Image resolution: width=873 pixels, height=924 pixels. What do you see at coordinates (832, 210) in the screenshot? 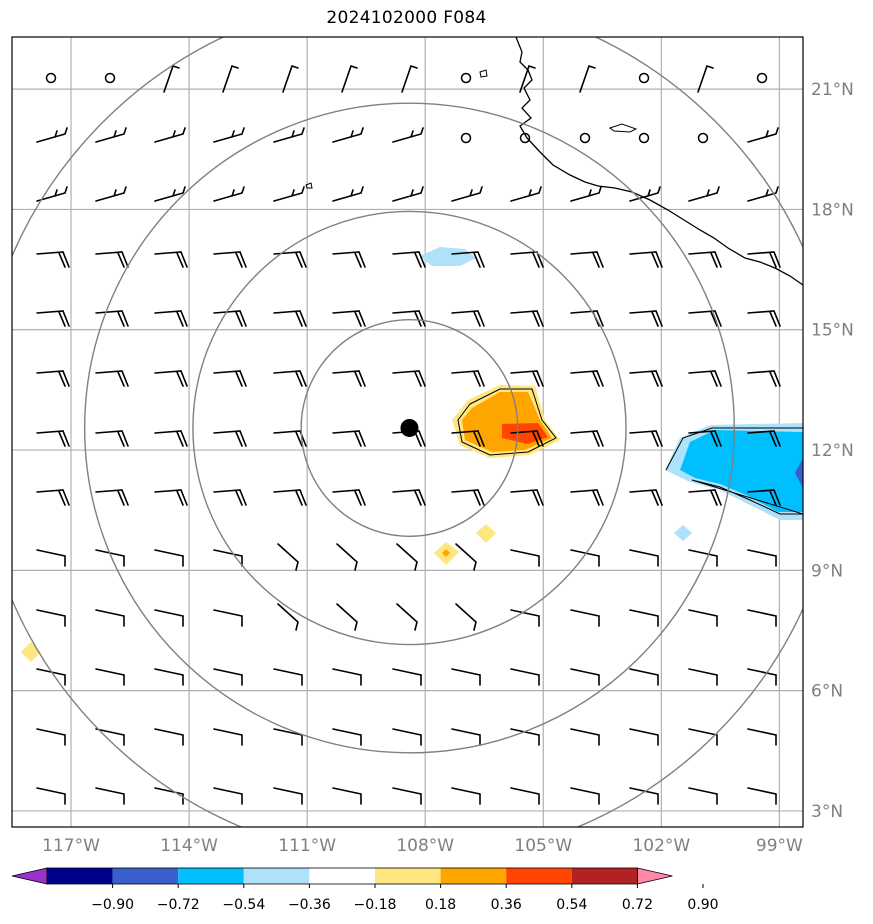
I see `latitude-label: 18°N` at bounding box center [832, 210].